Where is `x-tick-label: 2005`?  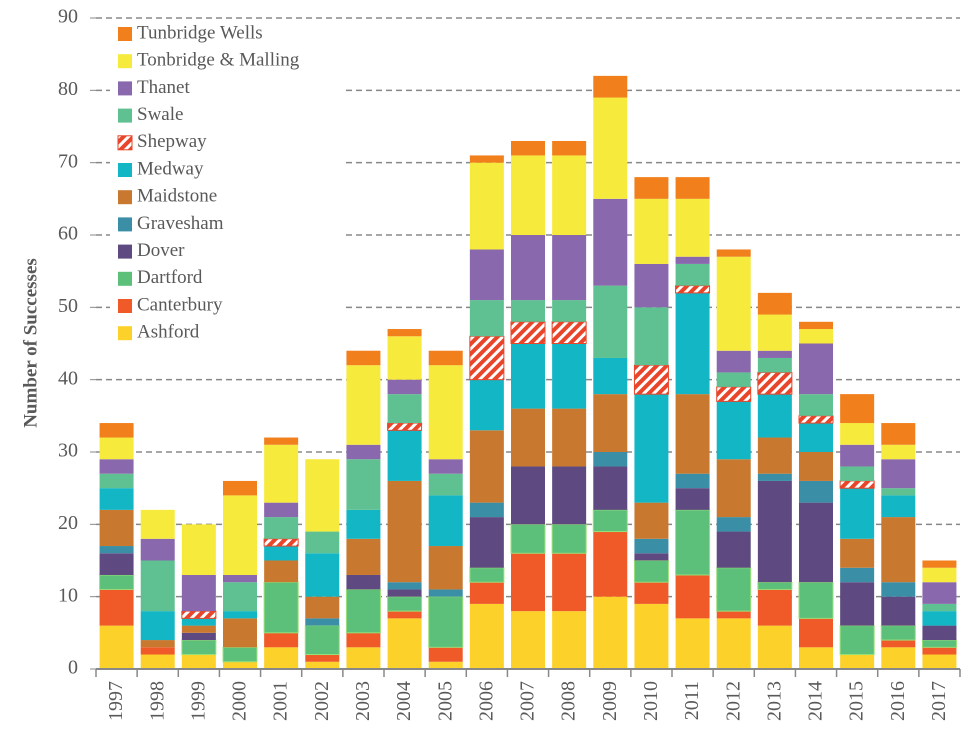
x-tick-label: 2005 is located at coordinates (445, 701).